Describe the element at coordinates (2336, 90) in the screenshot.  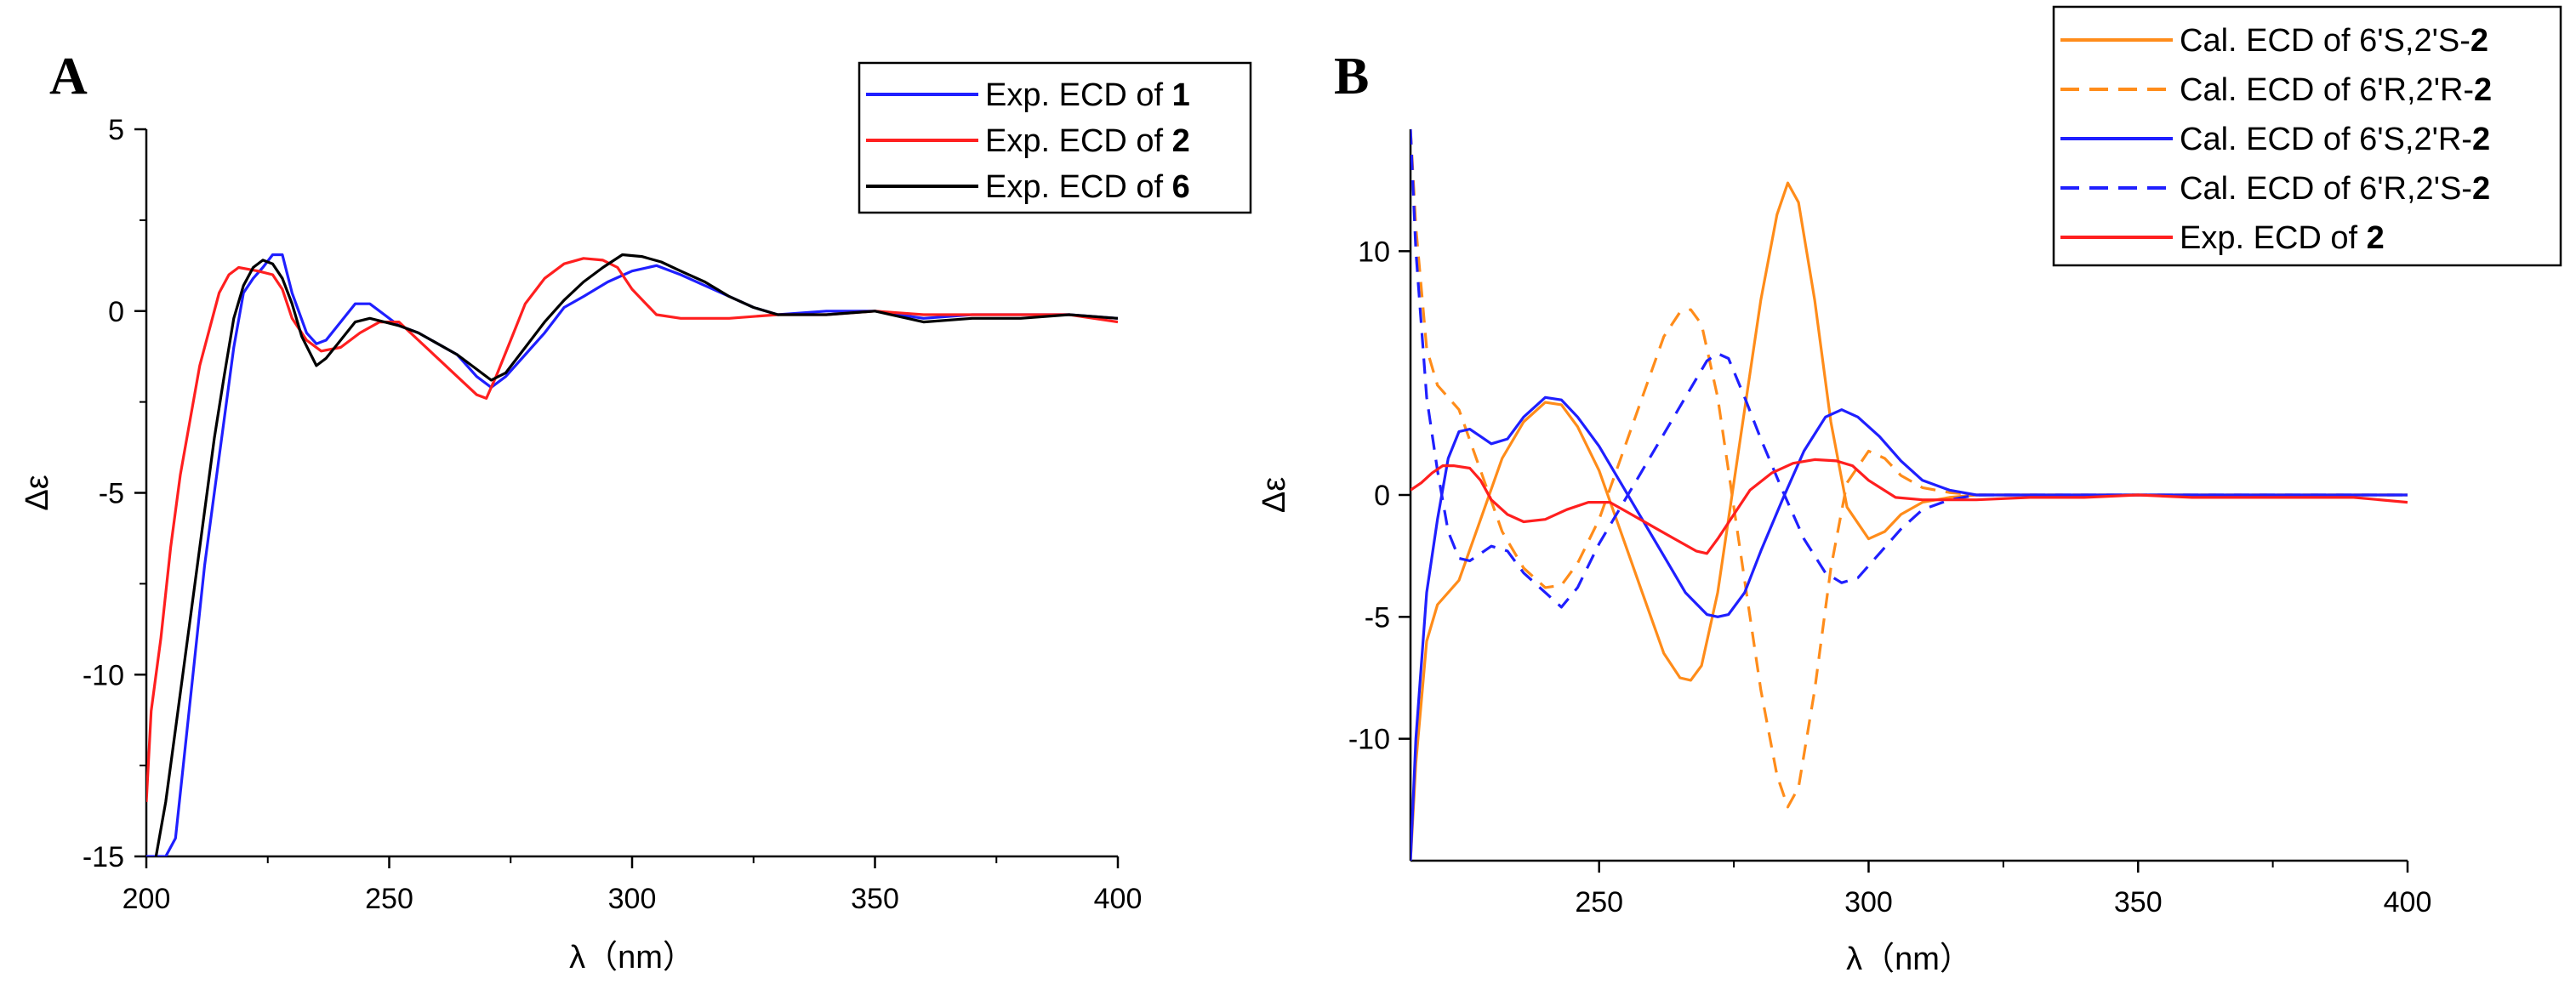
I see `legend-label-2: Cal. ECD of 6'R,2'R-2` at that location.